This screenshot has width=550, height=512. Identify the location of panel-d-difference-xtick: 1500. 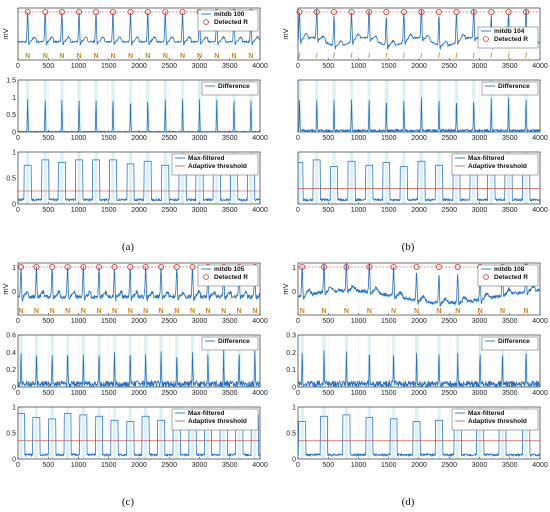
(389, 393).